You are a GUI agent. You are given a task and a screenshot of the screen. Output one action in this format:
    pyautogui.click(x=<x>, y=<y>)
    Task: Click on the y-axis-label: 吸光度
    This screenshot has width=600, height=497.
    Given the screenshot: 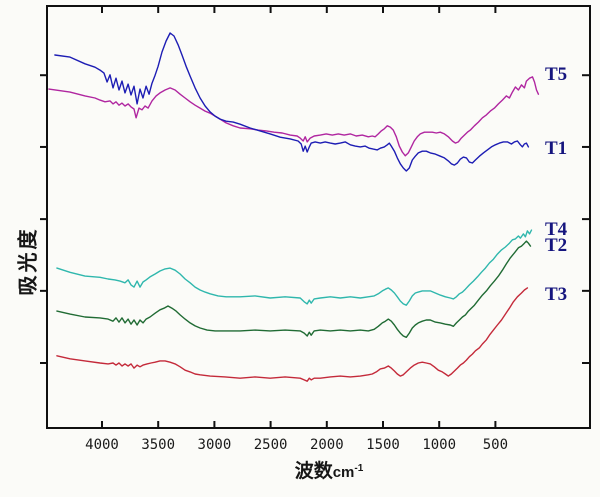 What is the action you would take?
    pyautogui.click(x=28, y=261)
    